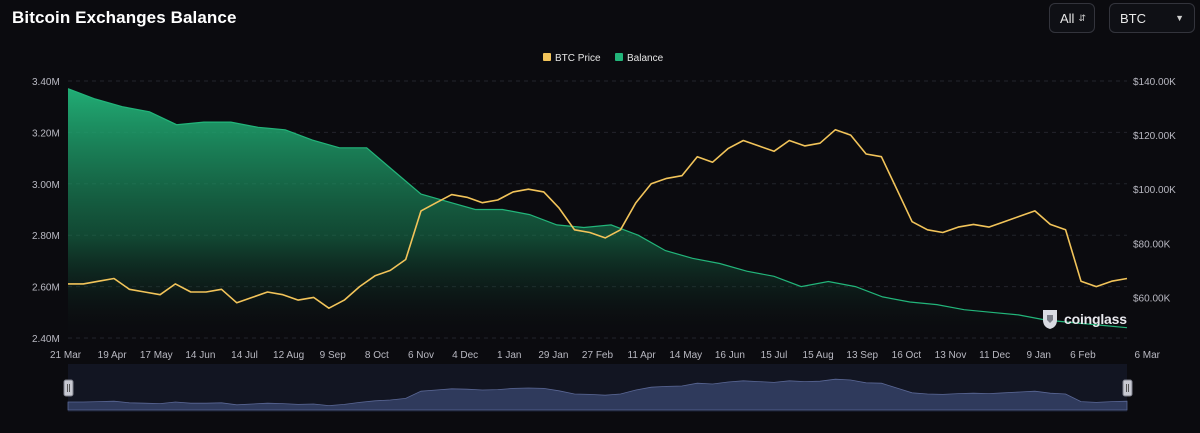 The image size is (1200, 433). Describe the element at coordinates (862, 355) in the screenshot. I see `x-tick-label: 13 Sep` at that location.